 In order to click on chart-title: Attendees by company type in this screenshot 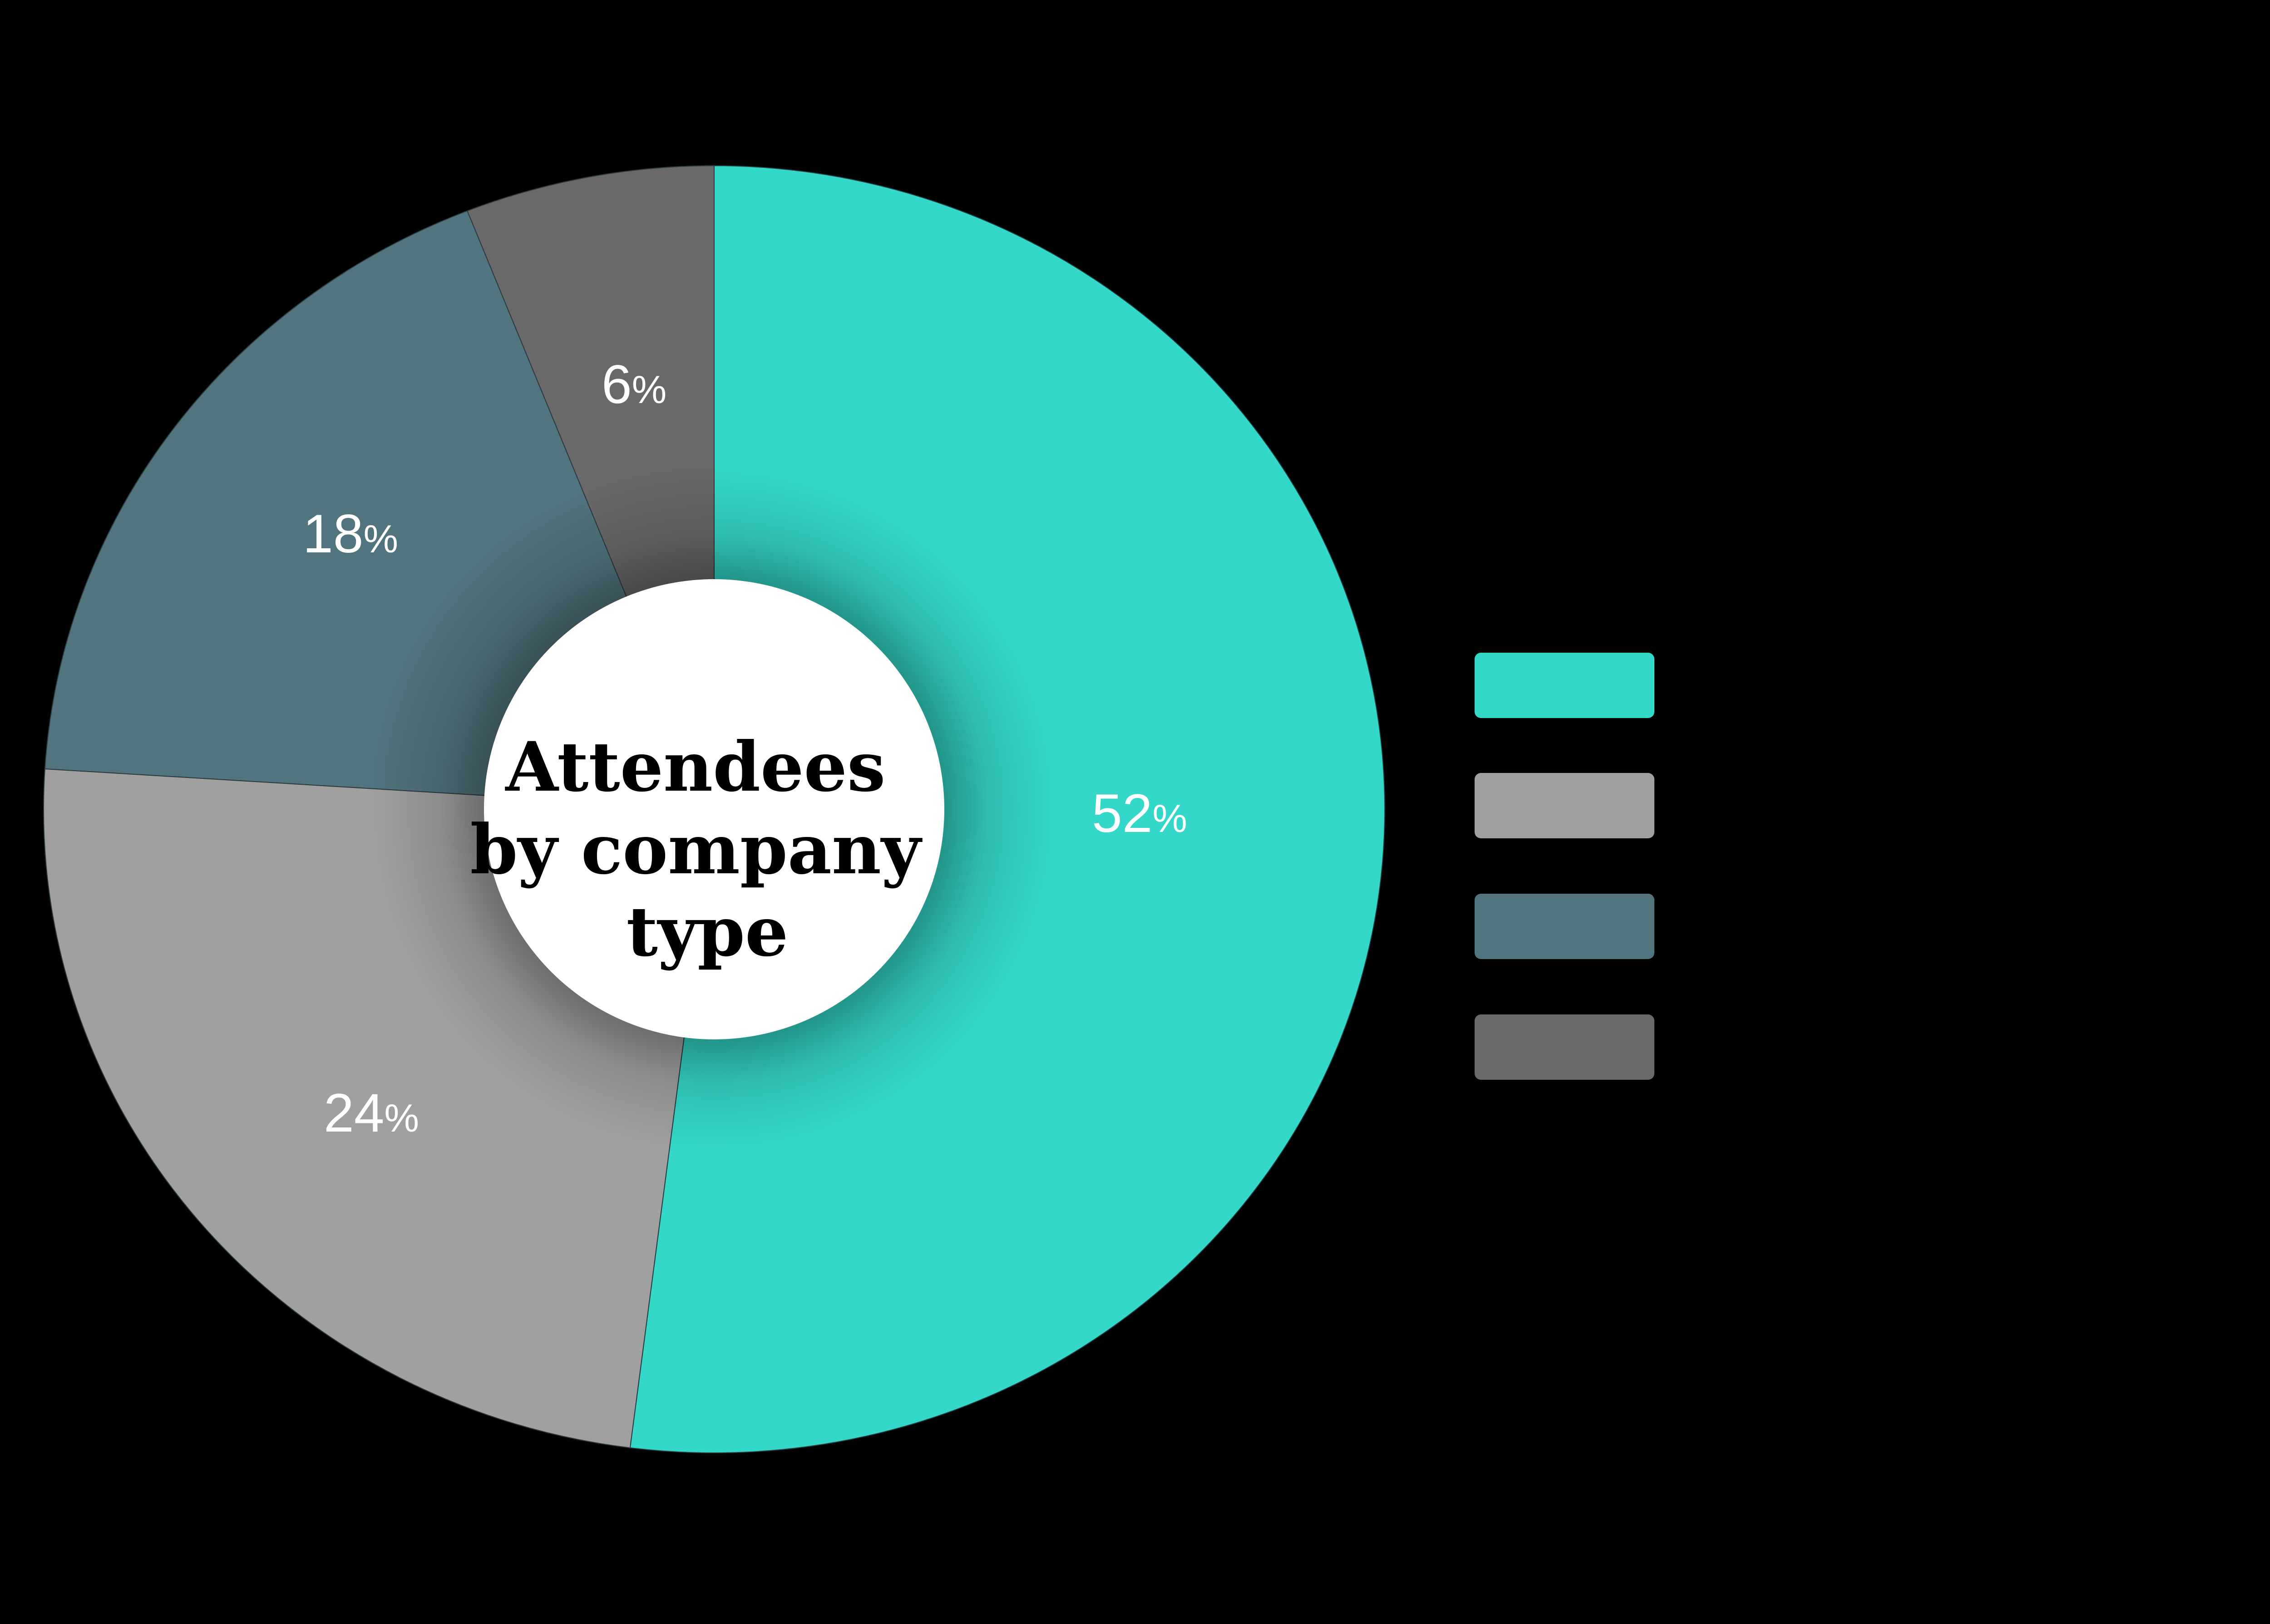, I will do `click(707, 849)`.